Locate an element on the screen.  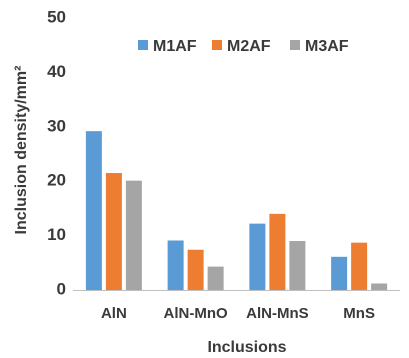
bar-m2af-aln-mns is located at coordinates (277, 251).